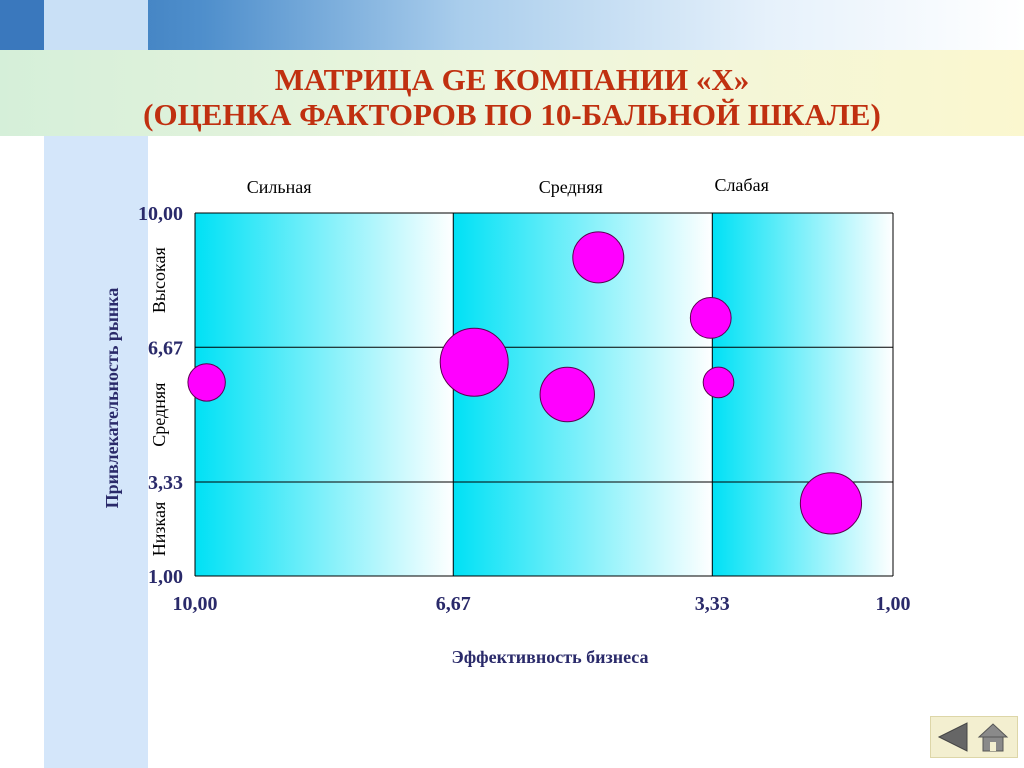 This screenshot has width=1024, height=768. What do you see at coordinates (96, 409) in the screenshot?
I see `side-strip` at bounding box center [96, 409].